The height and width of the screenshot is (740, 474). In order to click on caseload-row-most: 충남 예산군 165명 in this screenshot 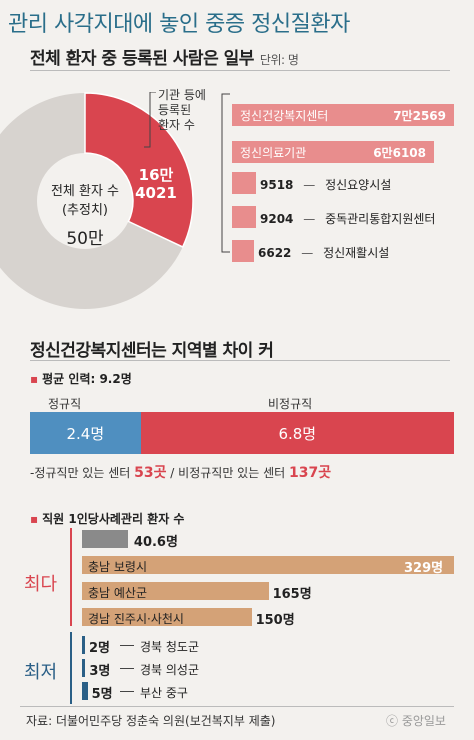, I will do `click(272, 592)`.